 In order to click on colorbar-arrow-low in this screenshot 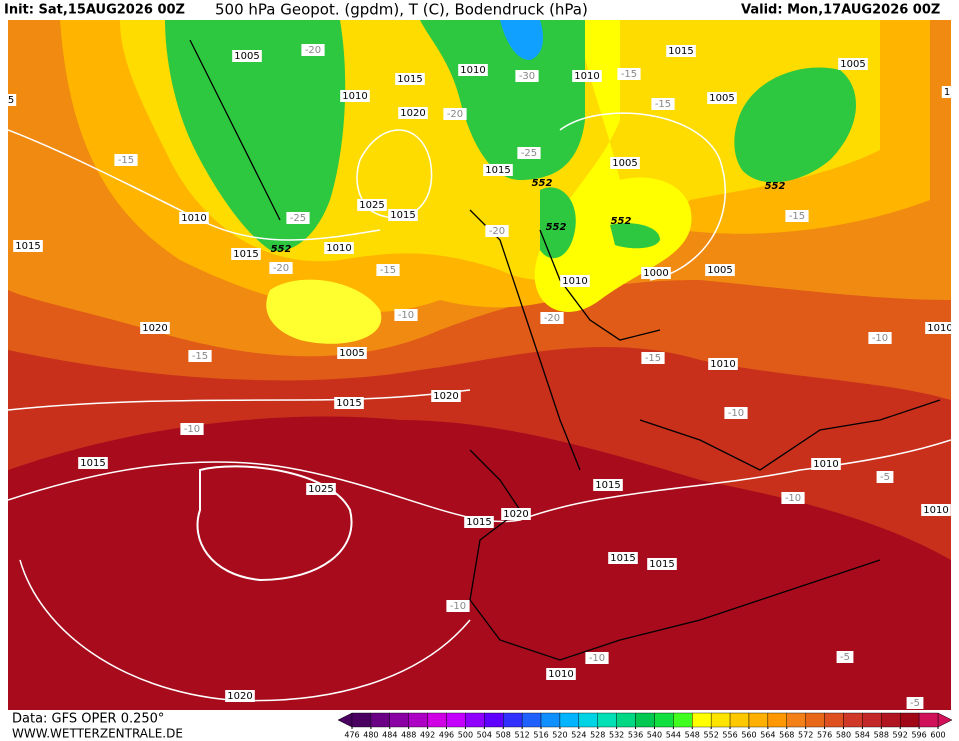, I will do `click(345, 720)`.